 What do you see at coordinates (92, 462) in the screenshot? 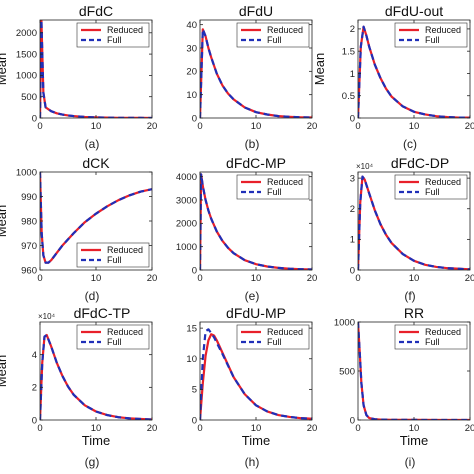
I see `subplot-caption: (g)` at bounding box center [92, 462].